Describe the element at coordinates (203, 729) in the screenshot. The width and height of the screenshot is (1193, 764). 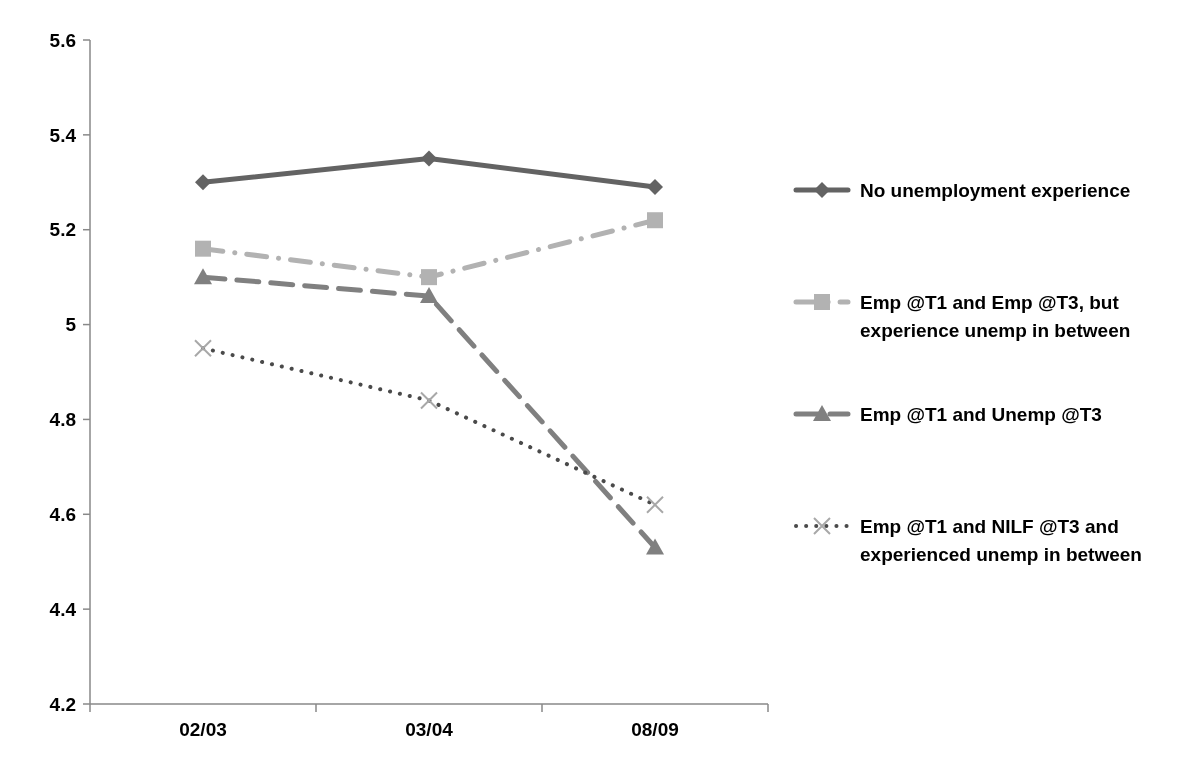
I see `x-tick-label: 02/03` at that location.